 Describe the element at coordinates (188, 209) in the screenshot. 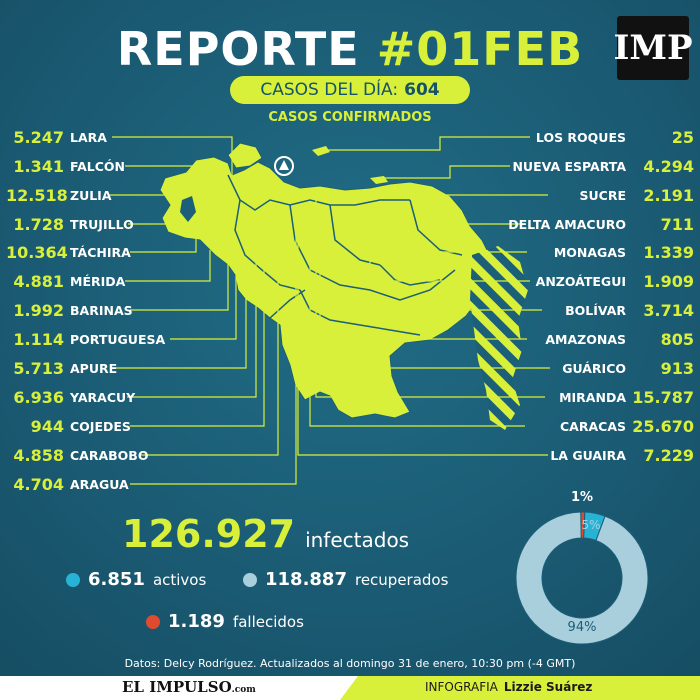

I see `map-lake` at that location.